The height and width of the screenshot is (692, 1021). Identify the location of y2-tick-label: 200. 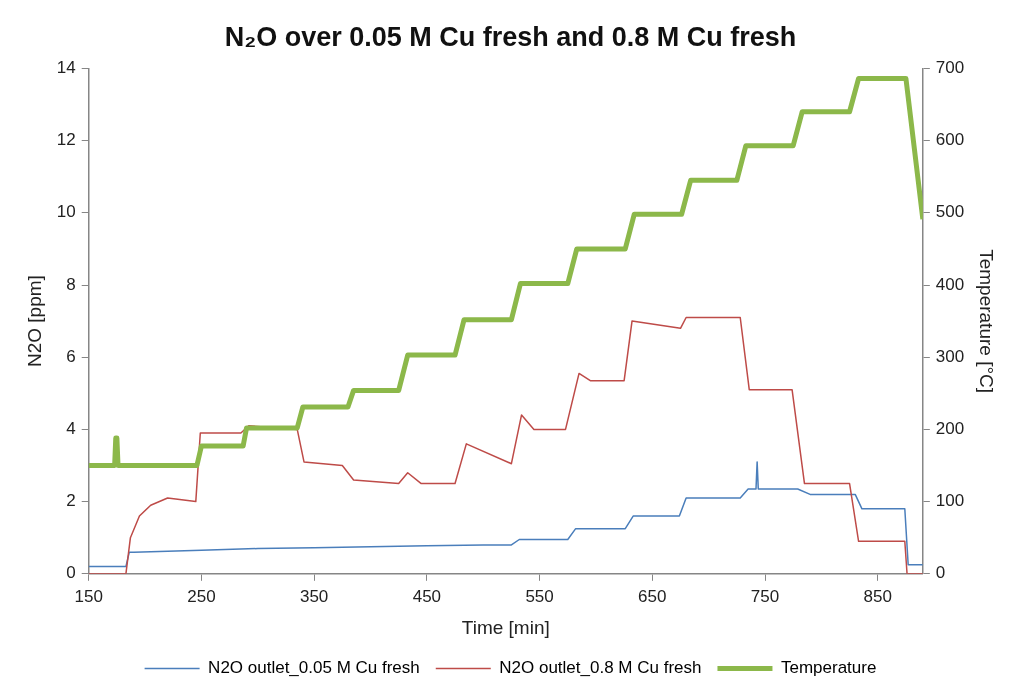
(950, 429).